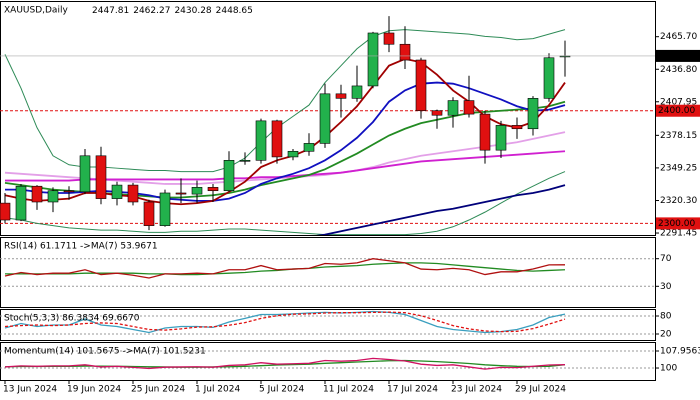 This screenshot has width=700, height=400. What do you see at coordinates (234, 11) in the screenshot?
I see `ohlc-value: 2448.65` at bounding box center [234, 11].